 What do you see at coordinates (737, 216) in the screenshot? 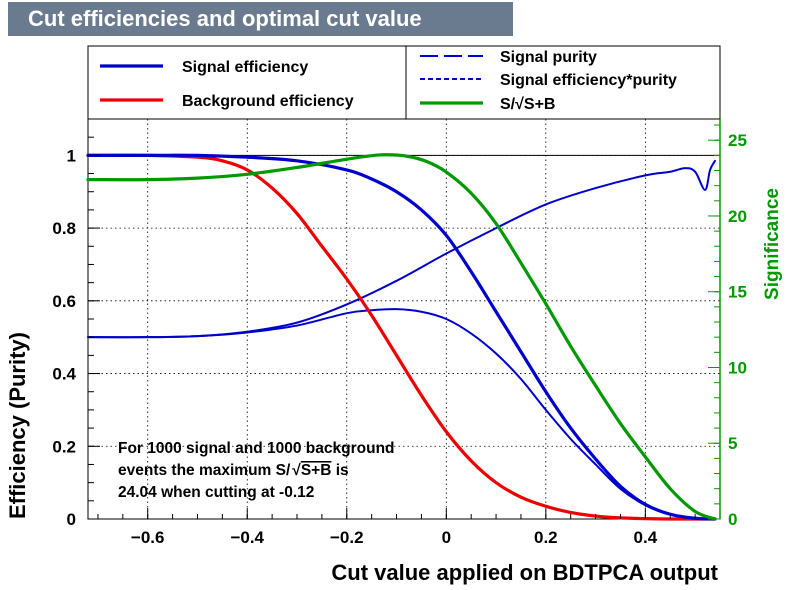
I see `y2-tick-label: 20` at bounding box center [737, 216].